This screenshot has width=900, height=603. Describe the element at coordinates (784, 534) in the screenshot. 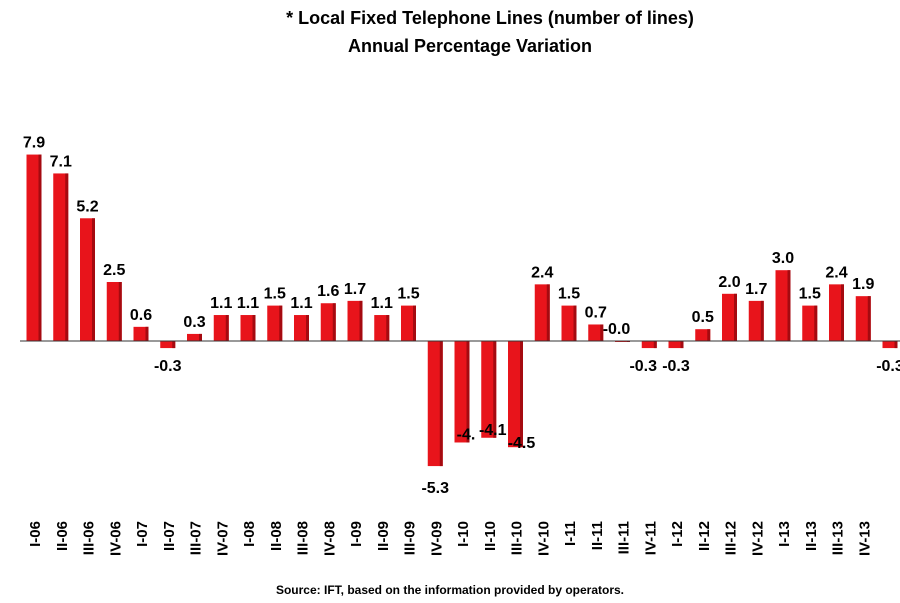

I see `x-tick-label: I-13` at that location.